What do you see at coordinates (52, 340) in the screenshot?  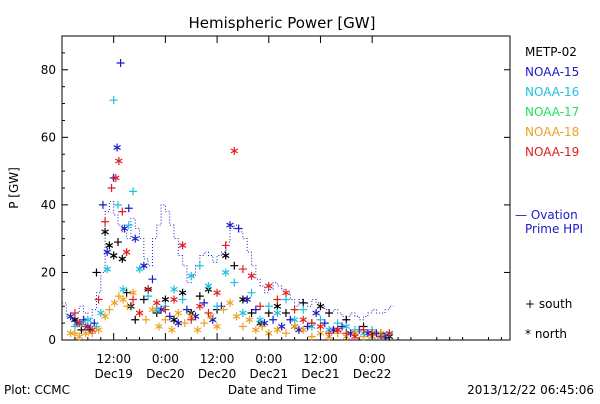 I see `y-tick-label: 0` at bounding box center [52, 340].